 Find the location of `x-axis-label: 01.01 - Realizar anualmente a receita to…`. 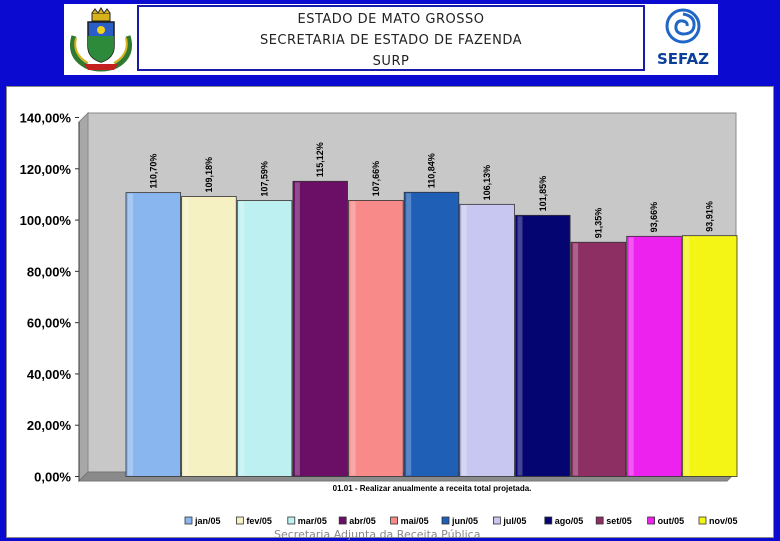

x-axis-label: 01.01 - Realizar anualmente a receita to… is located at coordinates (432, 488).